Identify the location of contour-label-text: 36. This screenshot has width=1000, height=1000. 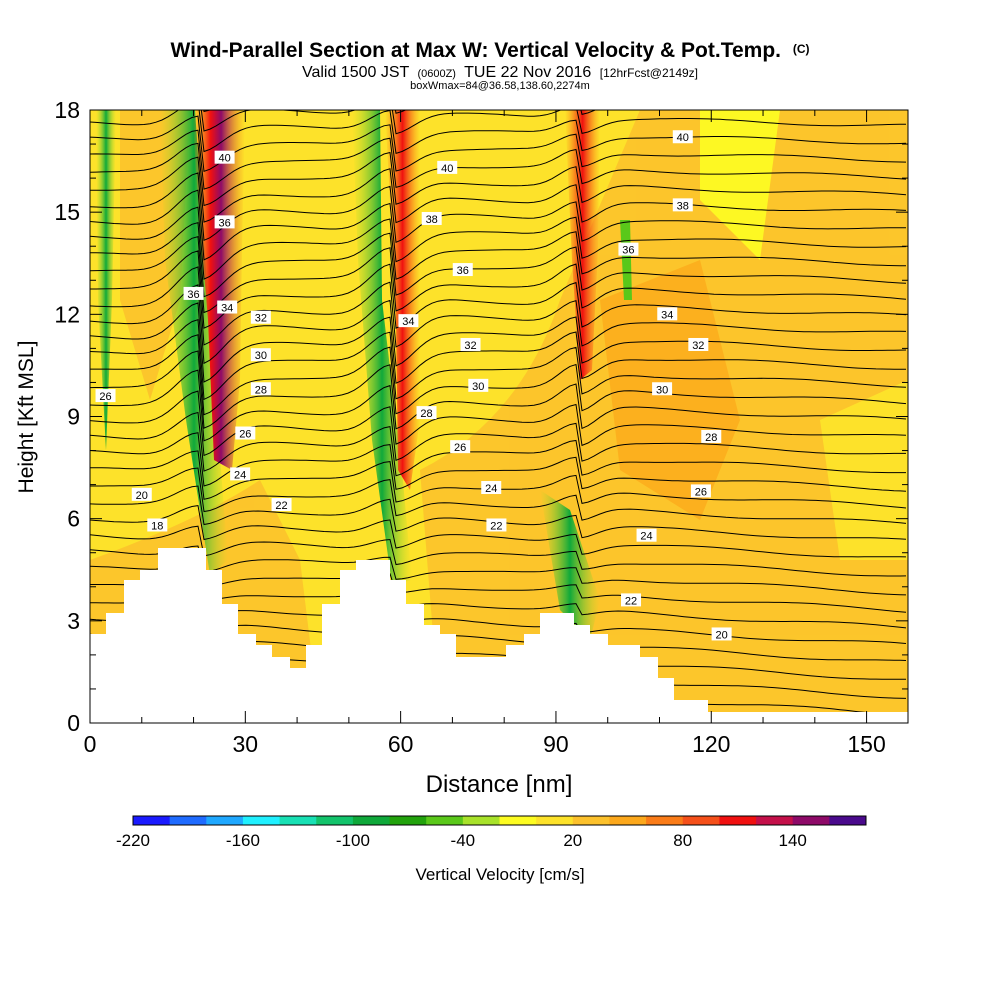
(463, 271).